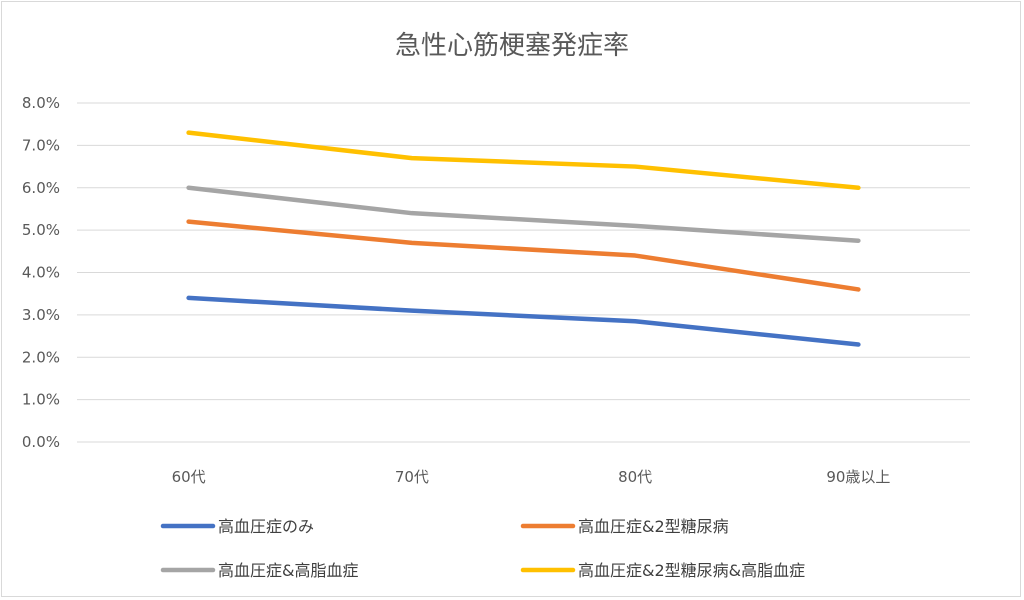  Describe the element at coordinates (41, 315) in the screenshot. I see `y-tick-label: 3.0%` at that location.